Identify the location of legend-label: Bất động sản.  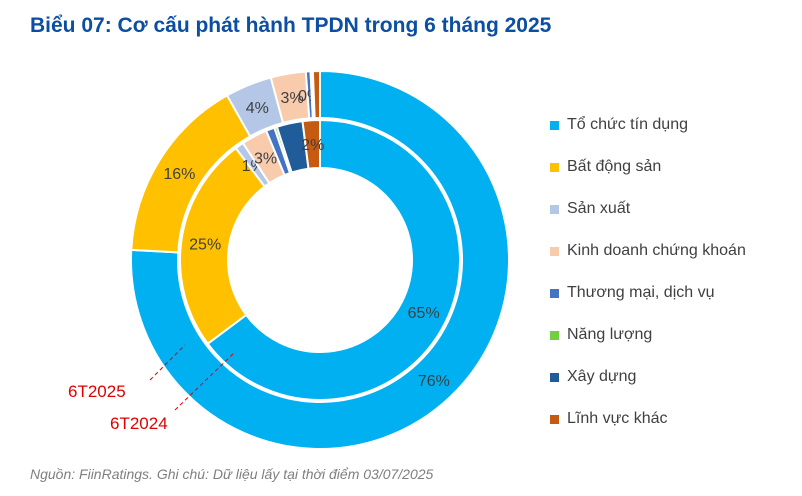
(614, 166).